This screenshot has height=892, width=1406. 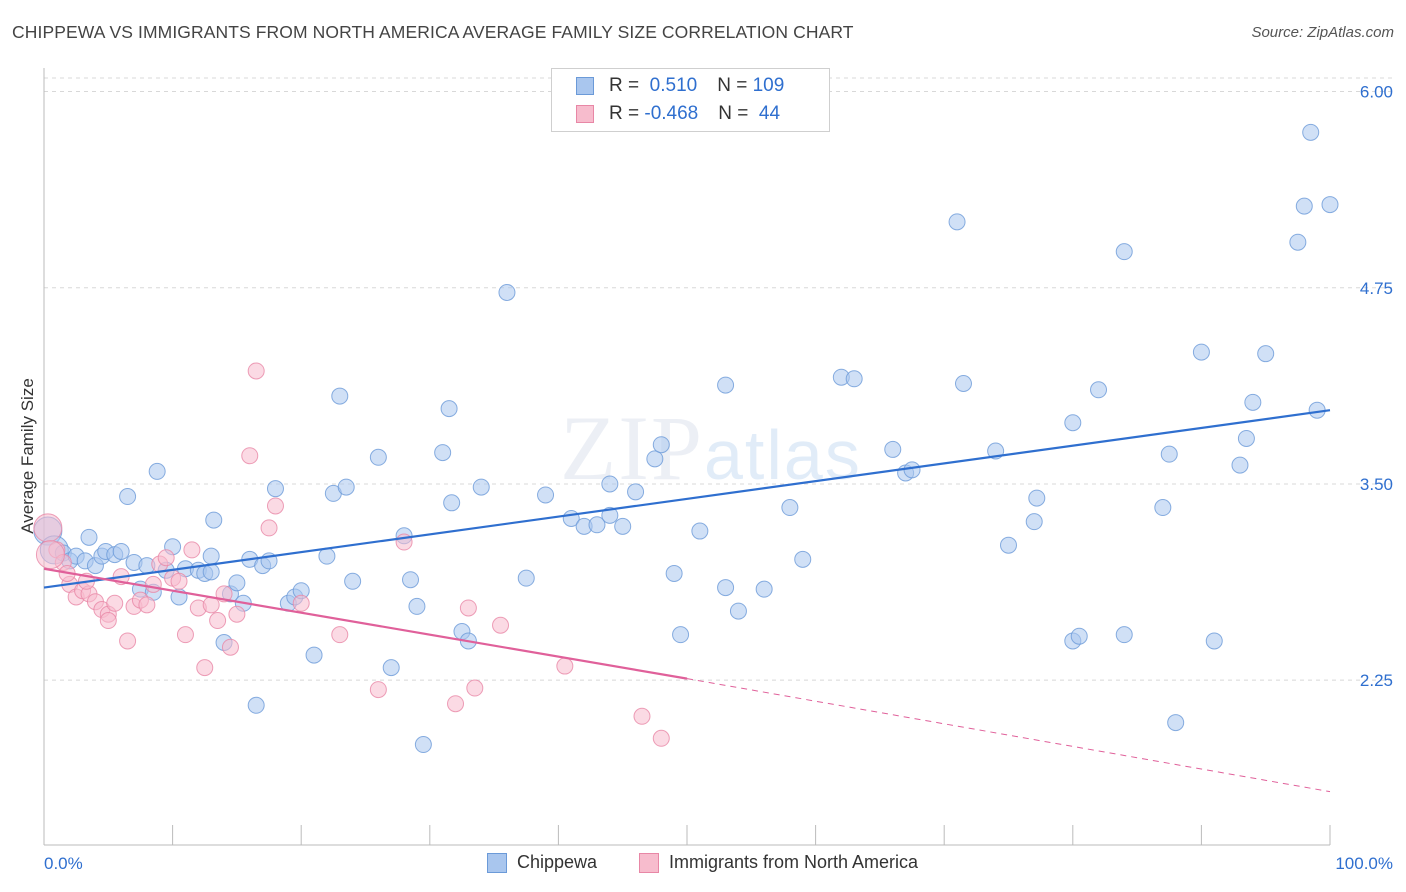 What do you see at coordinates (27, 456) in the screenshot?
I see `y-axis-label: Average Family Size` at bounding box center [27, 456].